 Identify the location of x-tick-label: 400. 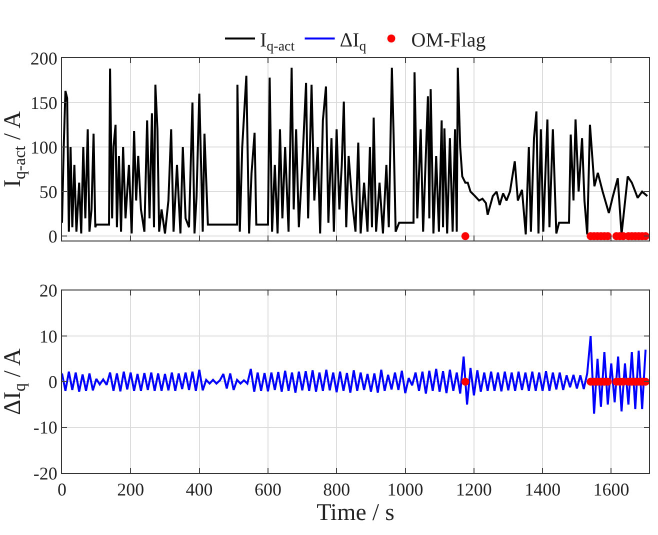
(199, 490).